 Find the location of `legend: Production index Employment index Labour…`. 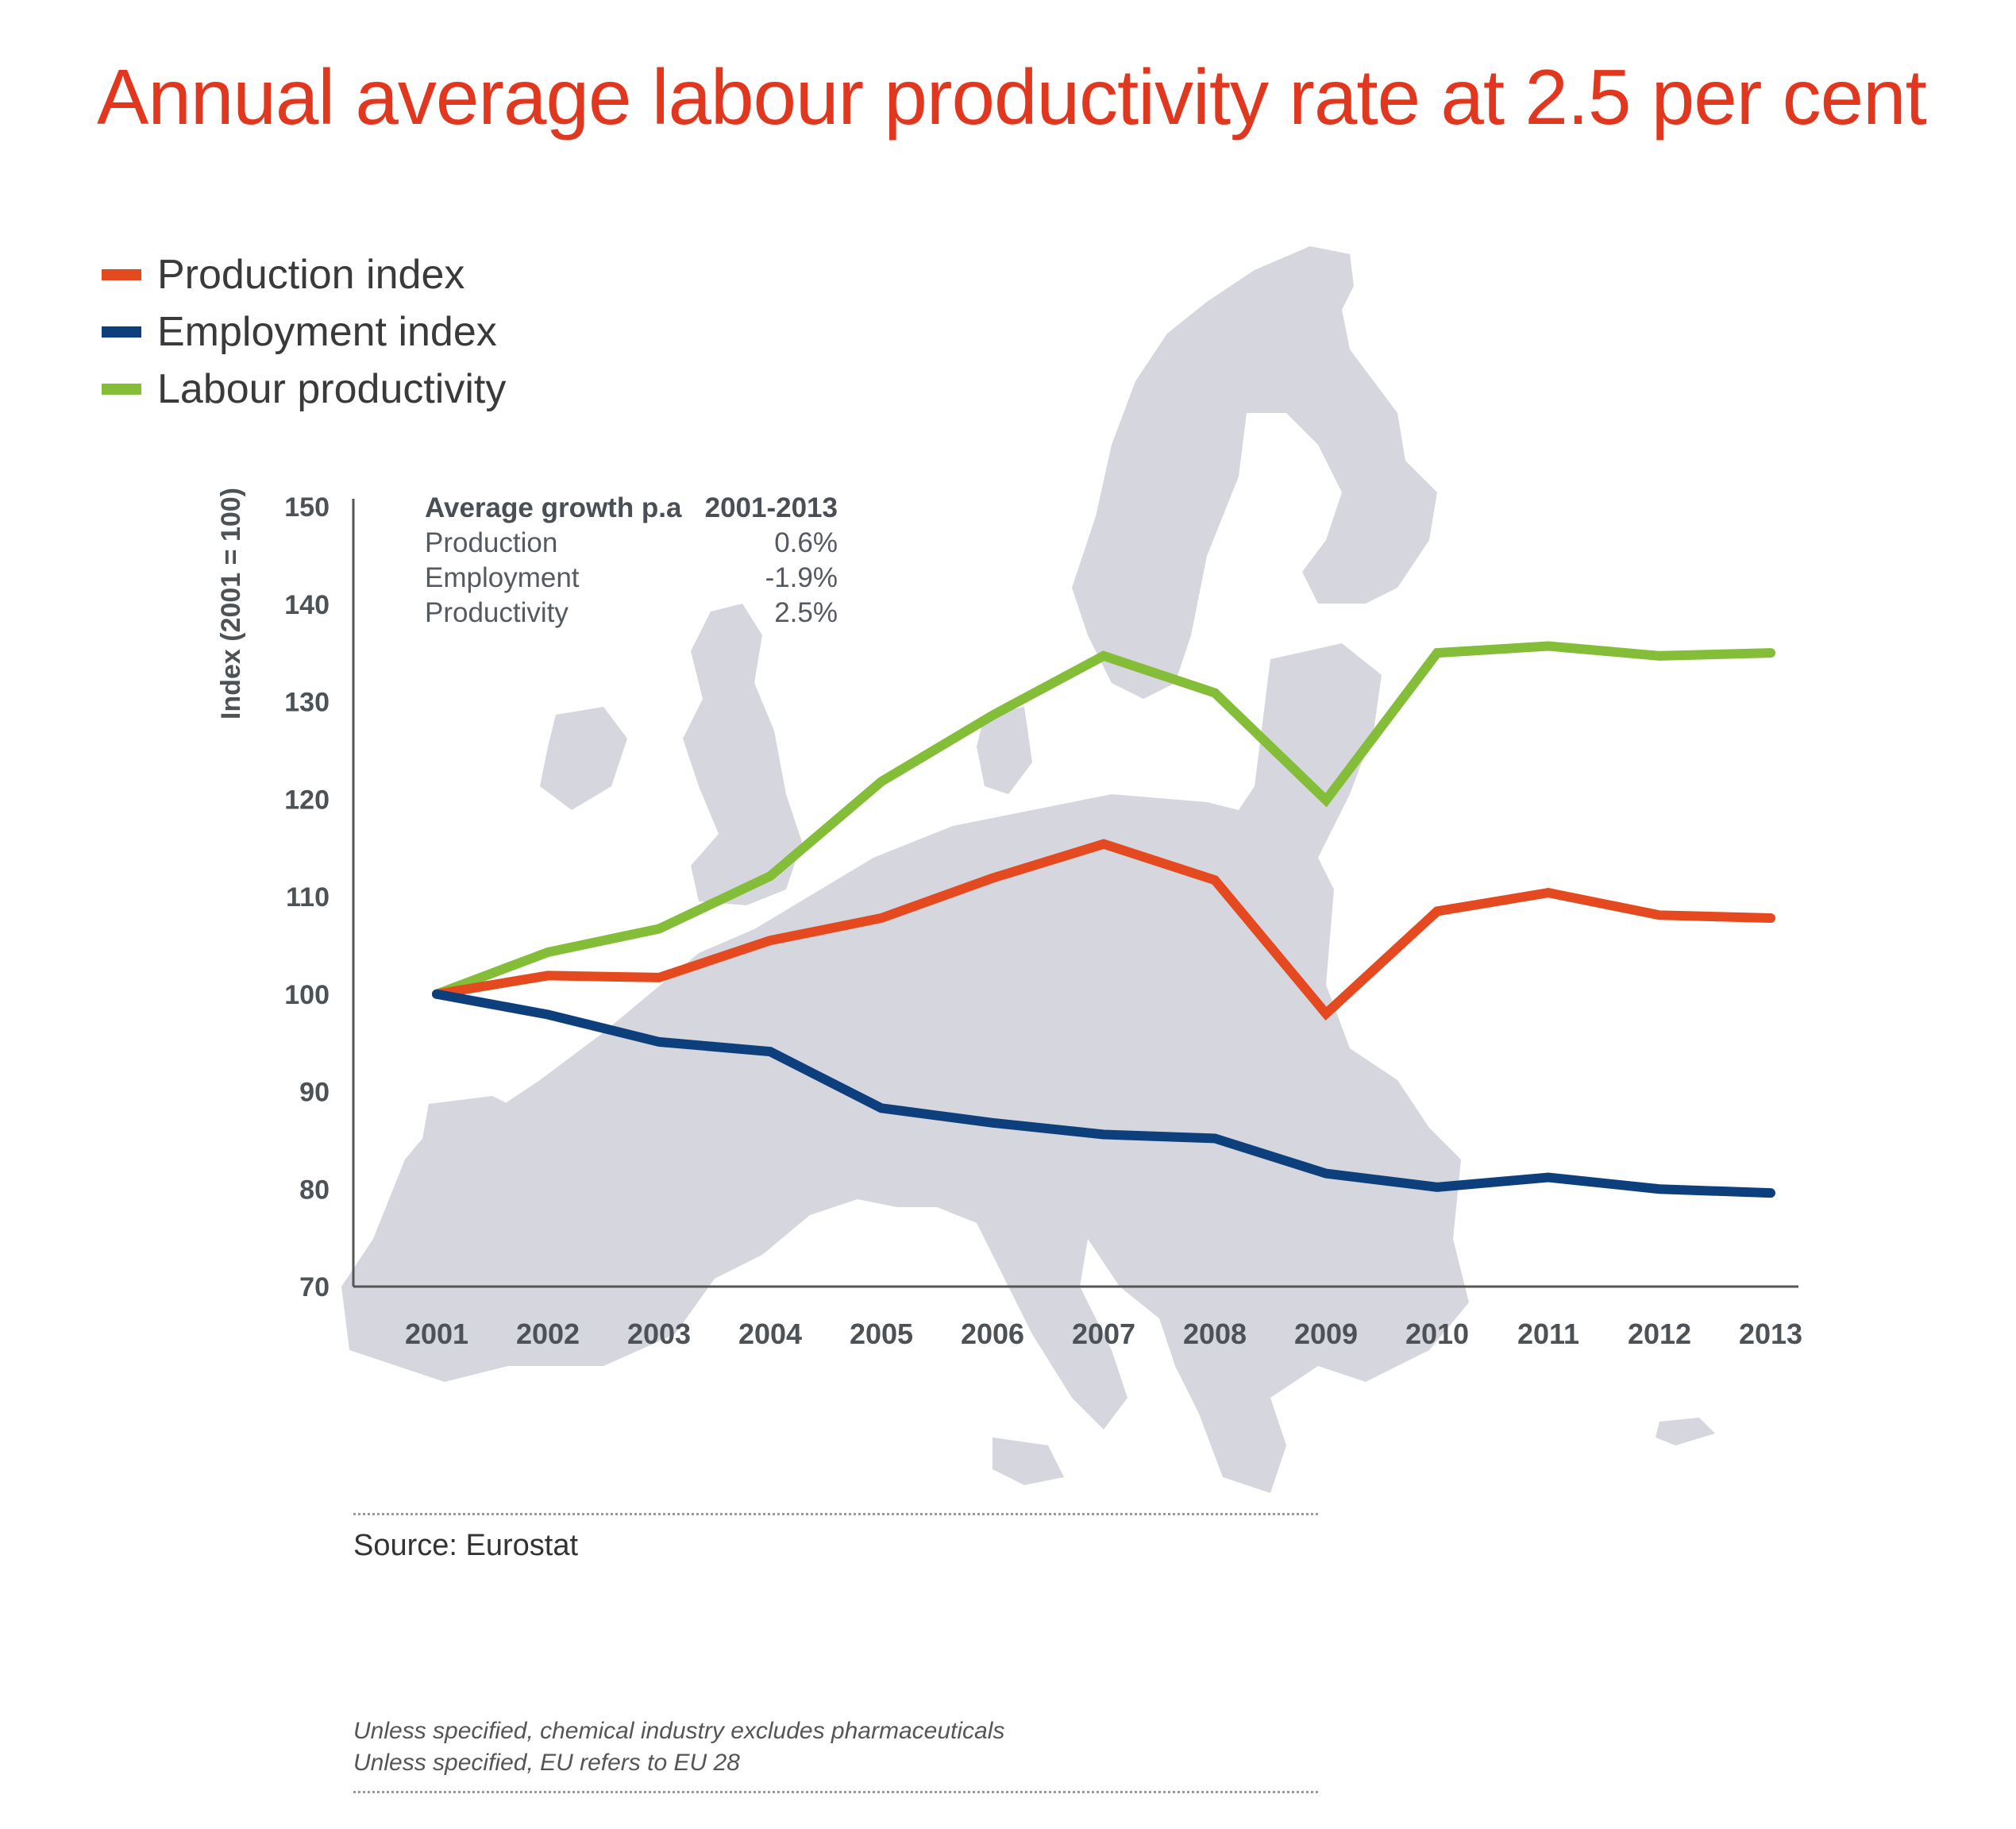

legend: Production index Employment index Labour… is located at coordinates (304, 332).